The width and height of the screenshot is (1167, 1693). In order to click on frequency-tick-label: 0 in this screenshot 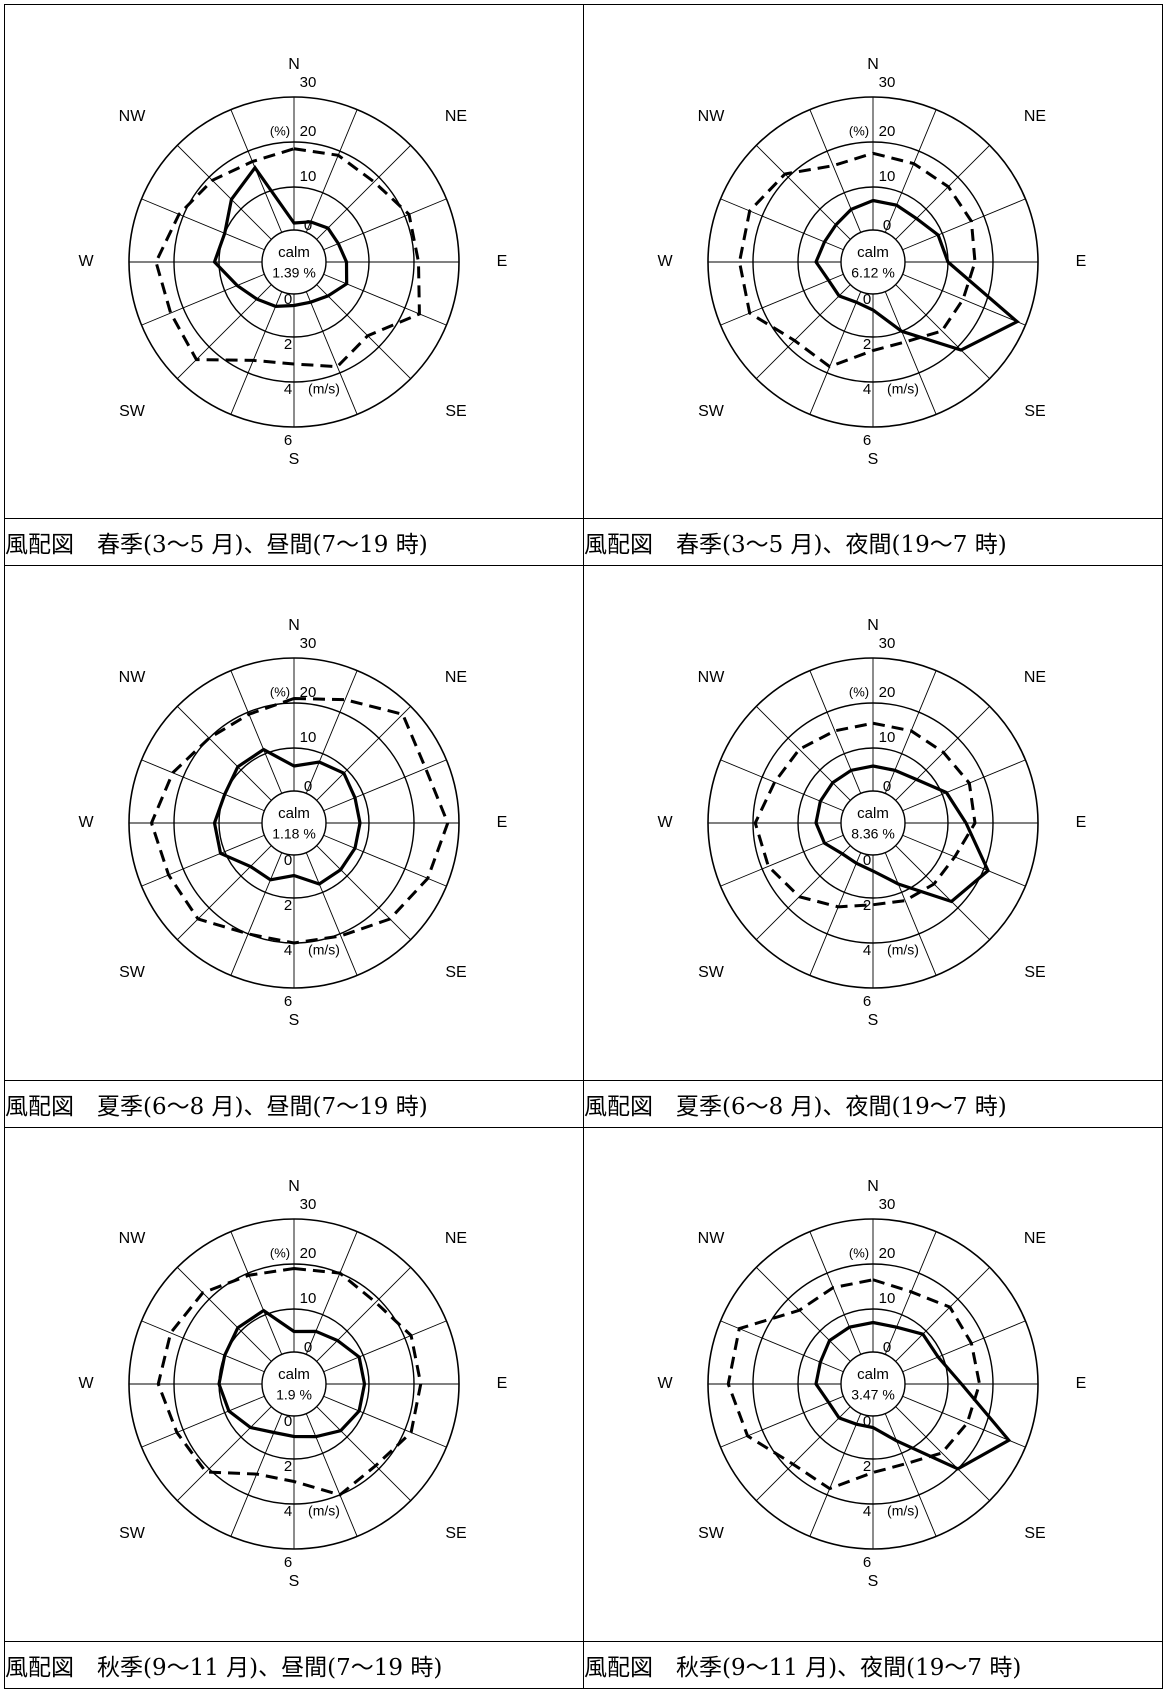, I will do `click(308, 225)`.